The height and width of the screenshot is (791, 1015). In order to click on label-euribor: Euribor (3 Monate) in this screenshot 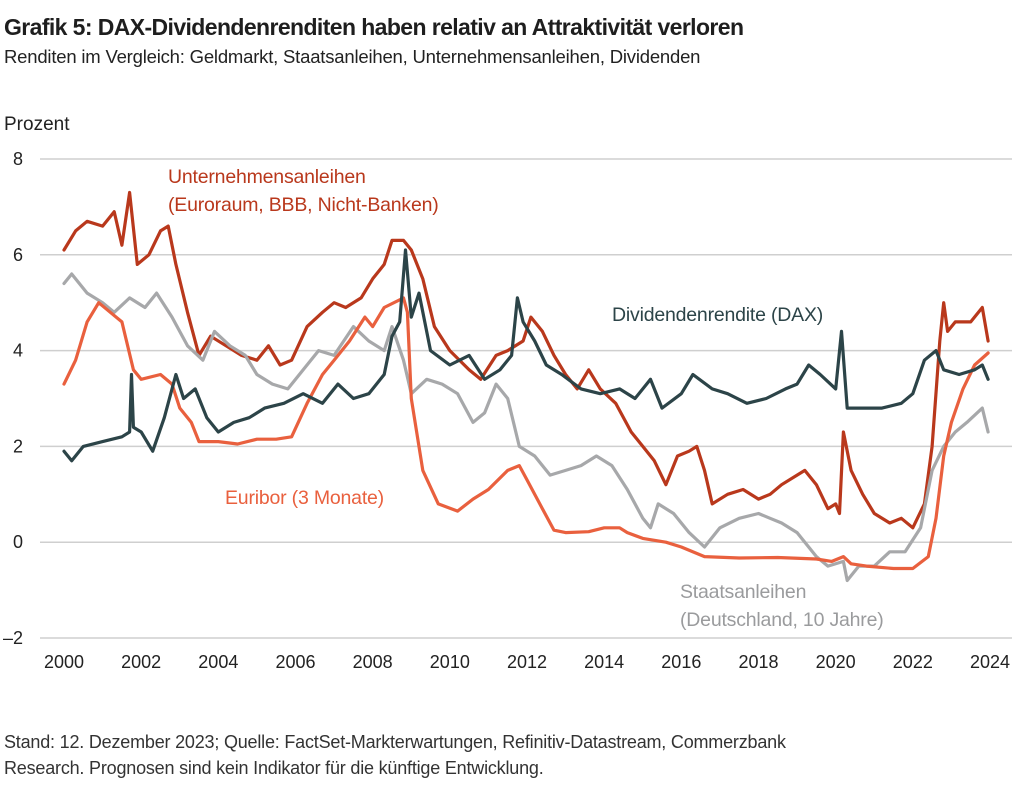, I will do `click(304, 498)`.